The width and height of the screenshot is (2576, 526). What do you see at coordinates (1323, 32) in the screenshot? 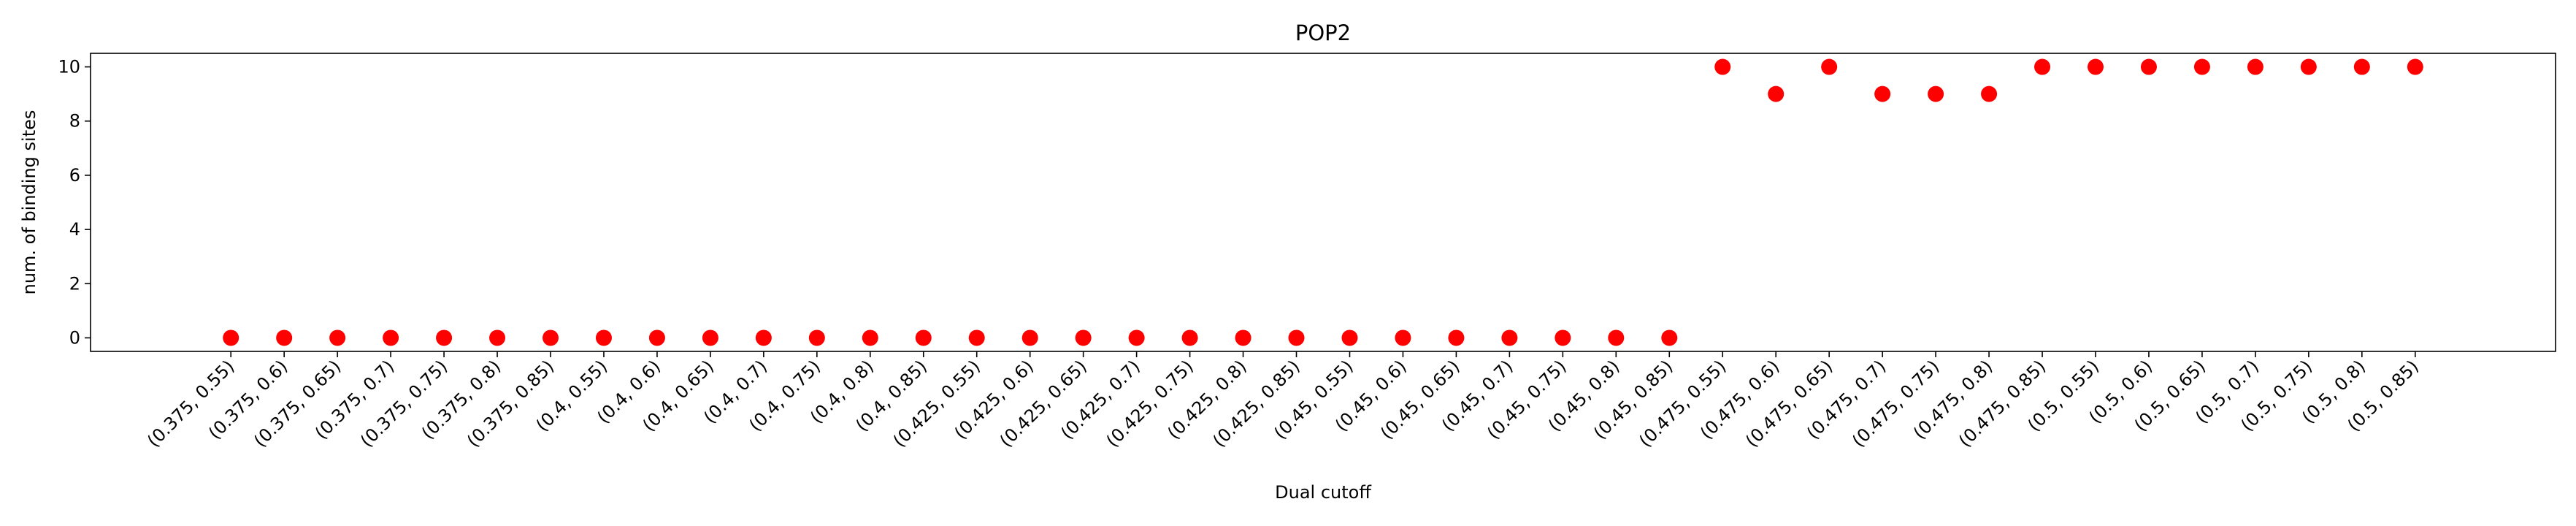
I see `chart-title: POP2` at bounding box center [1323, 32].